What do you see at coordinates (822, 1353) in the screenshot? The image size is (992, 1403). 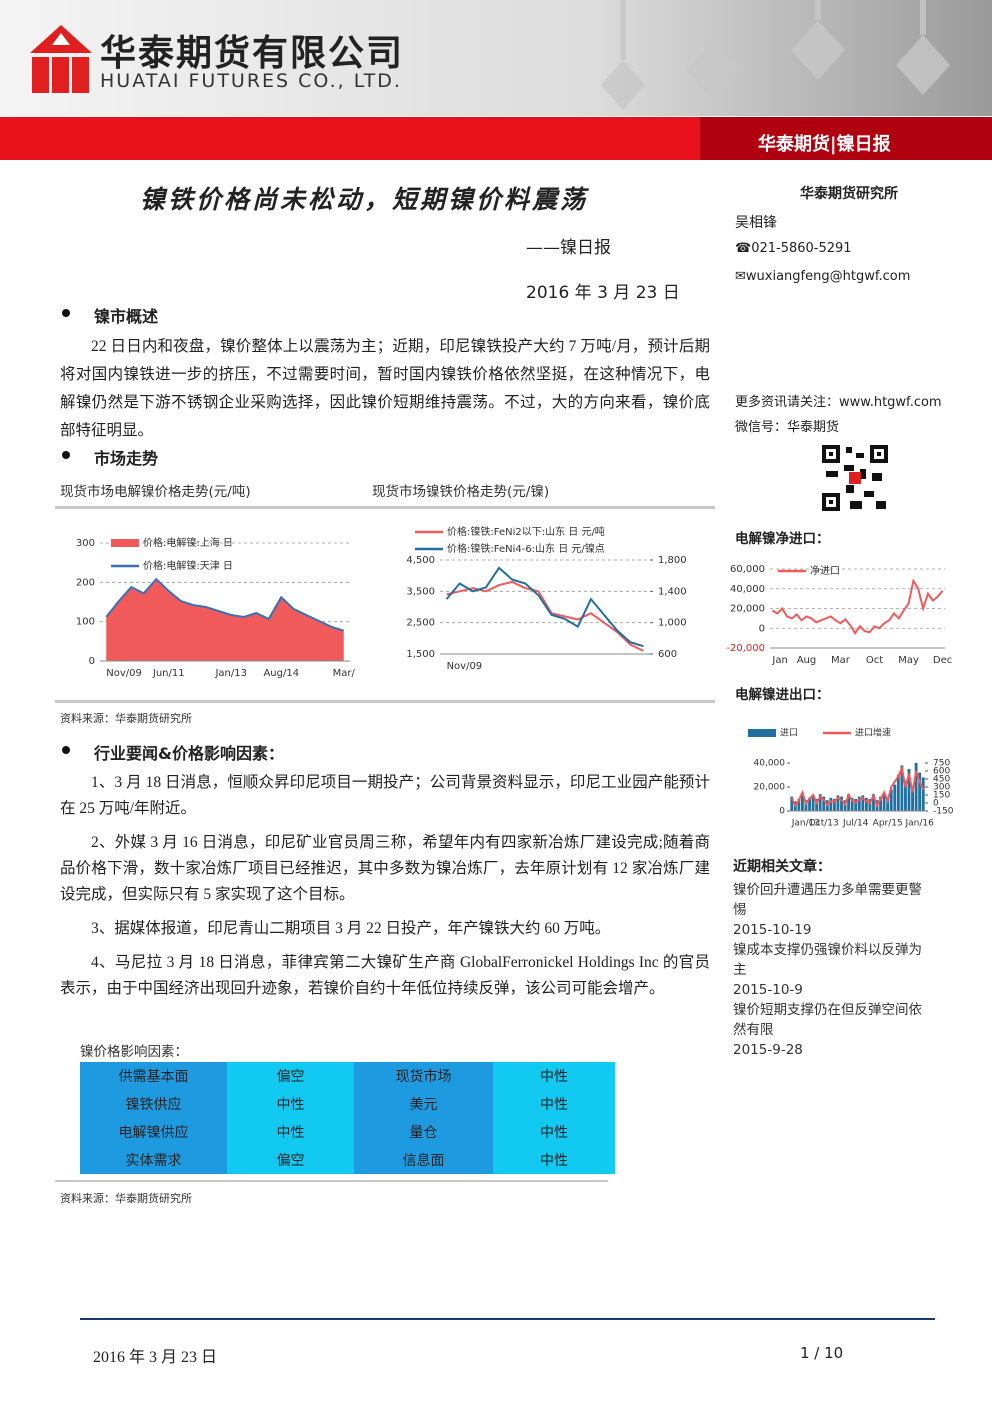 I see `page-number: 1 / 10` at bounding box center [822, 1353].